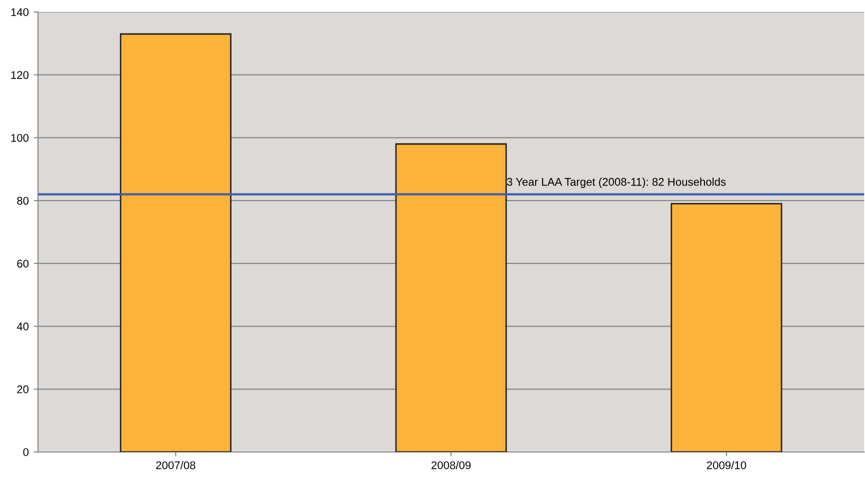  What do you see at coordinates (26, 452) in the screenshot?
I see `y-tick-label: 0` at bounding box center [26, 452].